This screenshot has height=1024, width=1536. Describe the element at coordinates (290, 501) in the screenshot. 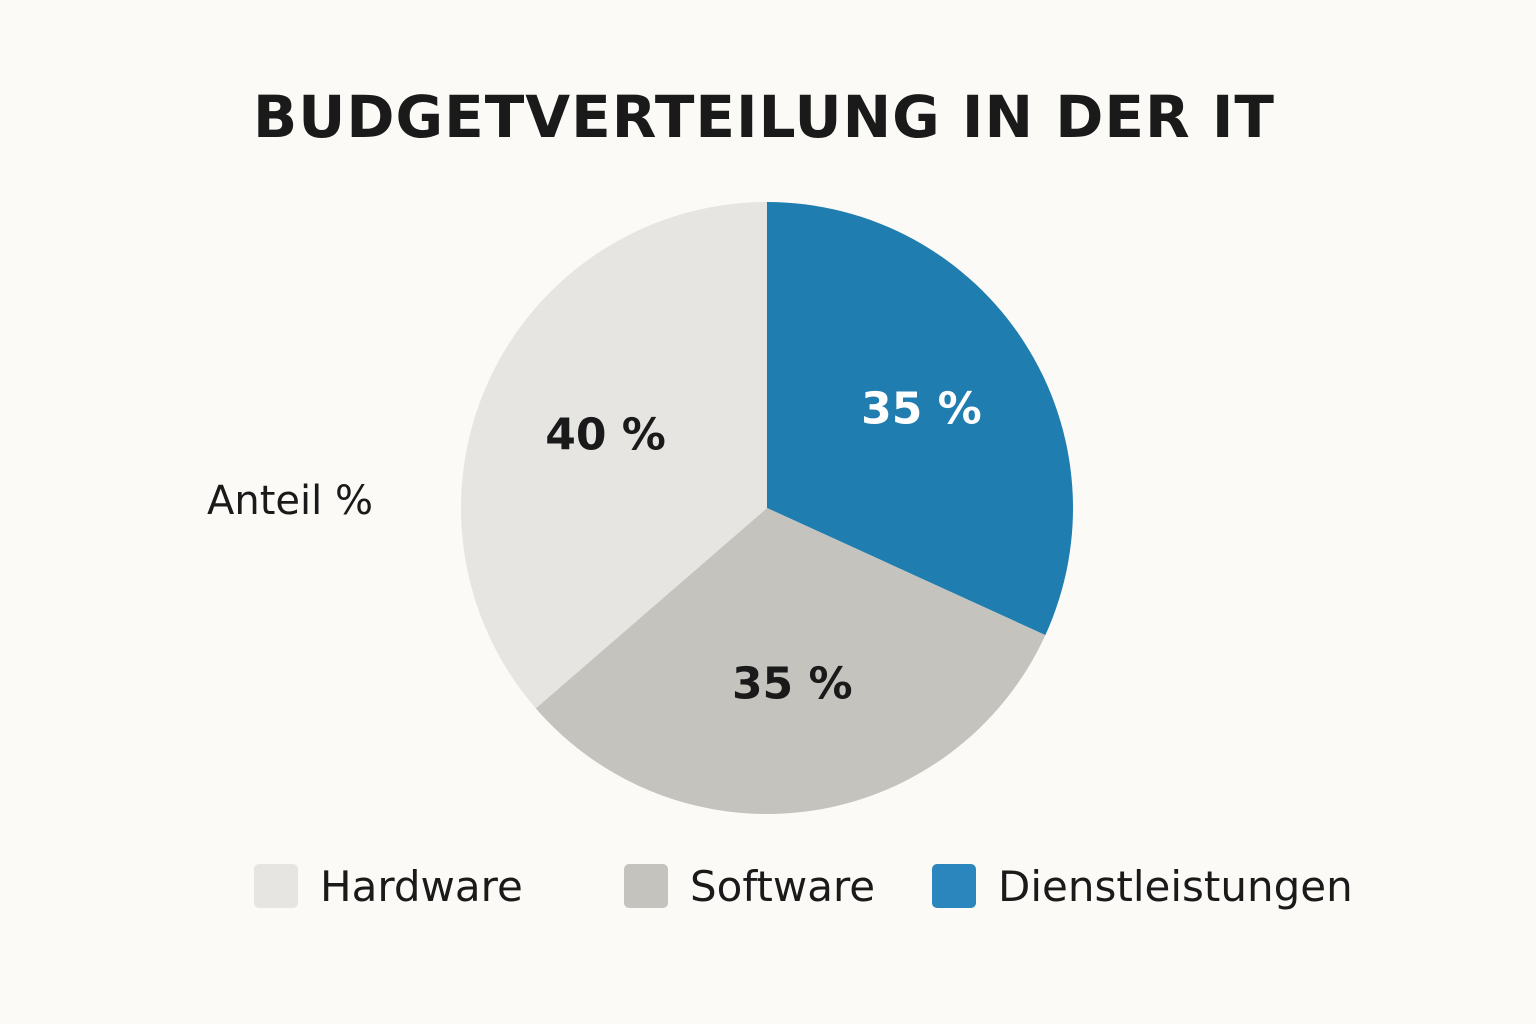

I see `value-axis-label: Anteil %` at that location.